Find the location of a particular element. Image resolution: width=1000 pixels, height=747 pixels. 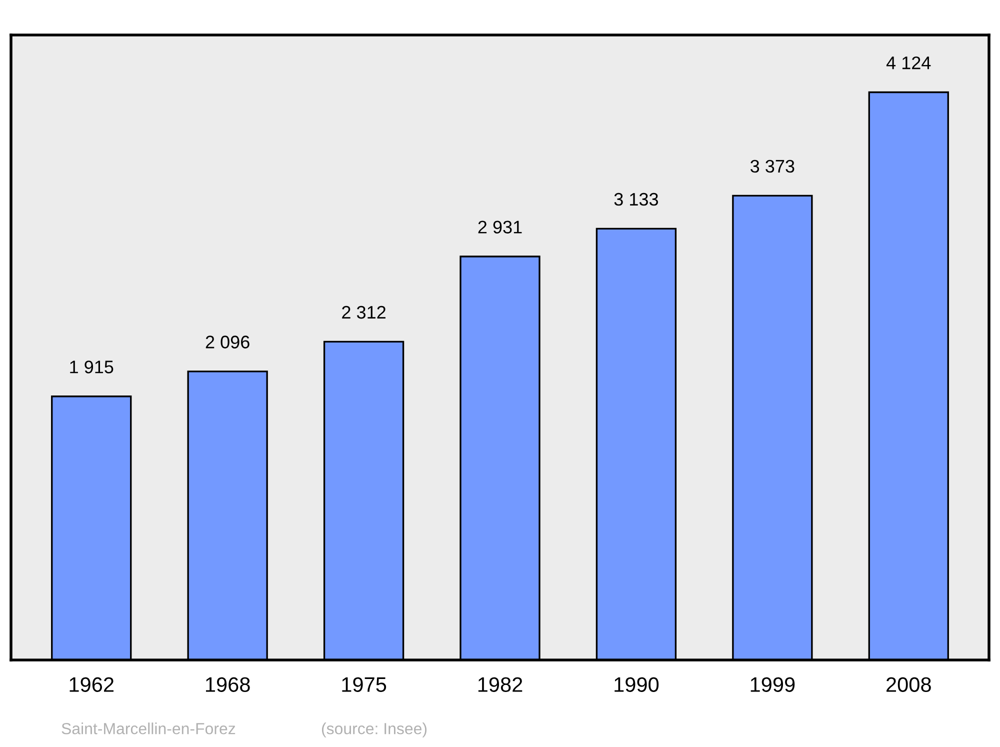

x-tick-label: 2008 is located at coordinates (908, 684).